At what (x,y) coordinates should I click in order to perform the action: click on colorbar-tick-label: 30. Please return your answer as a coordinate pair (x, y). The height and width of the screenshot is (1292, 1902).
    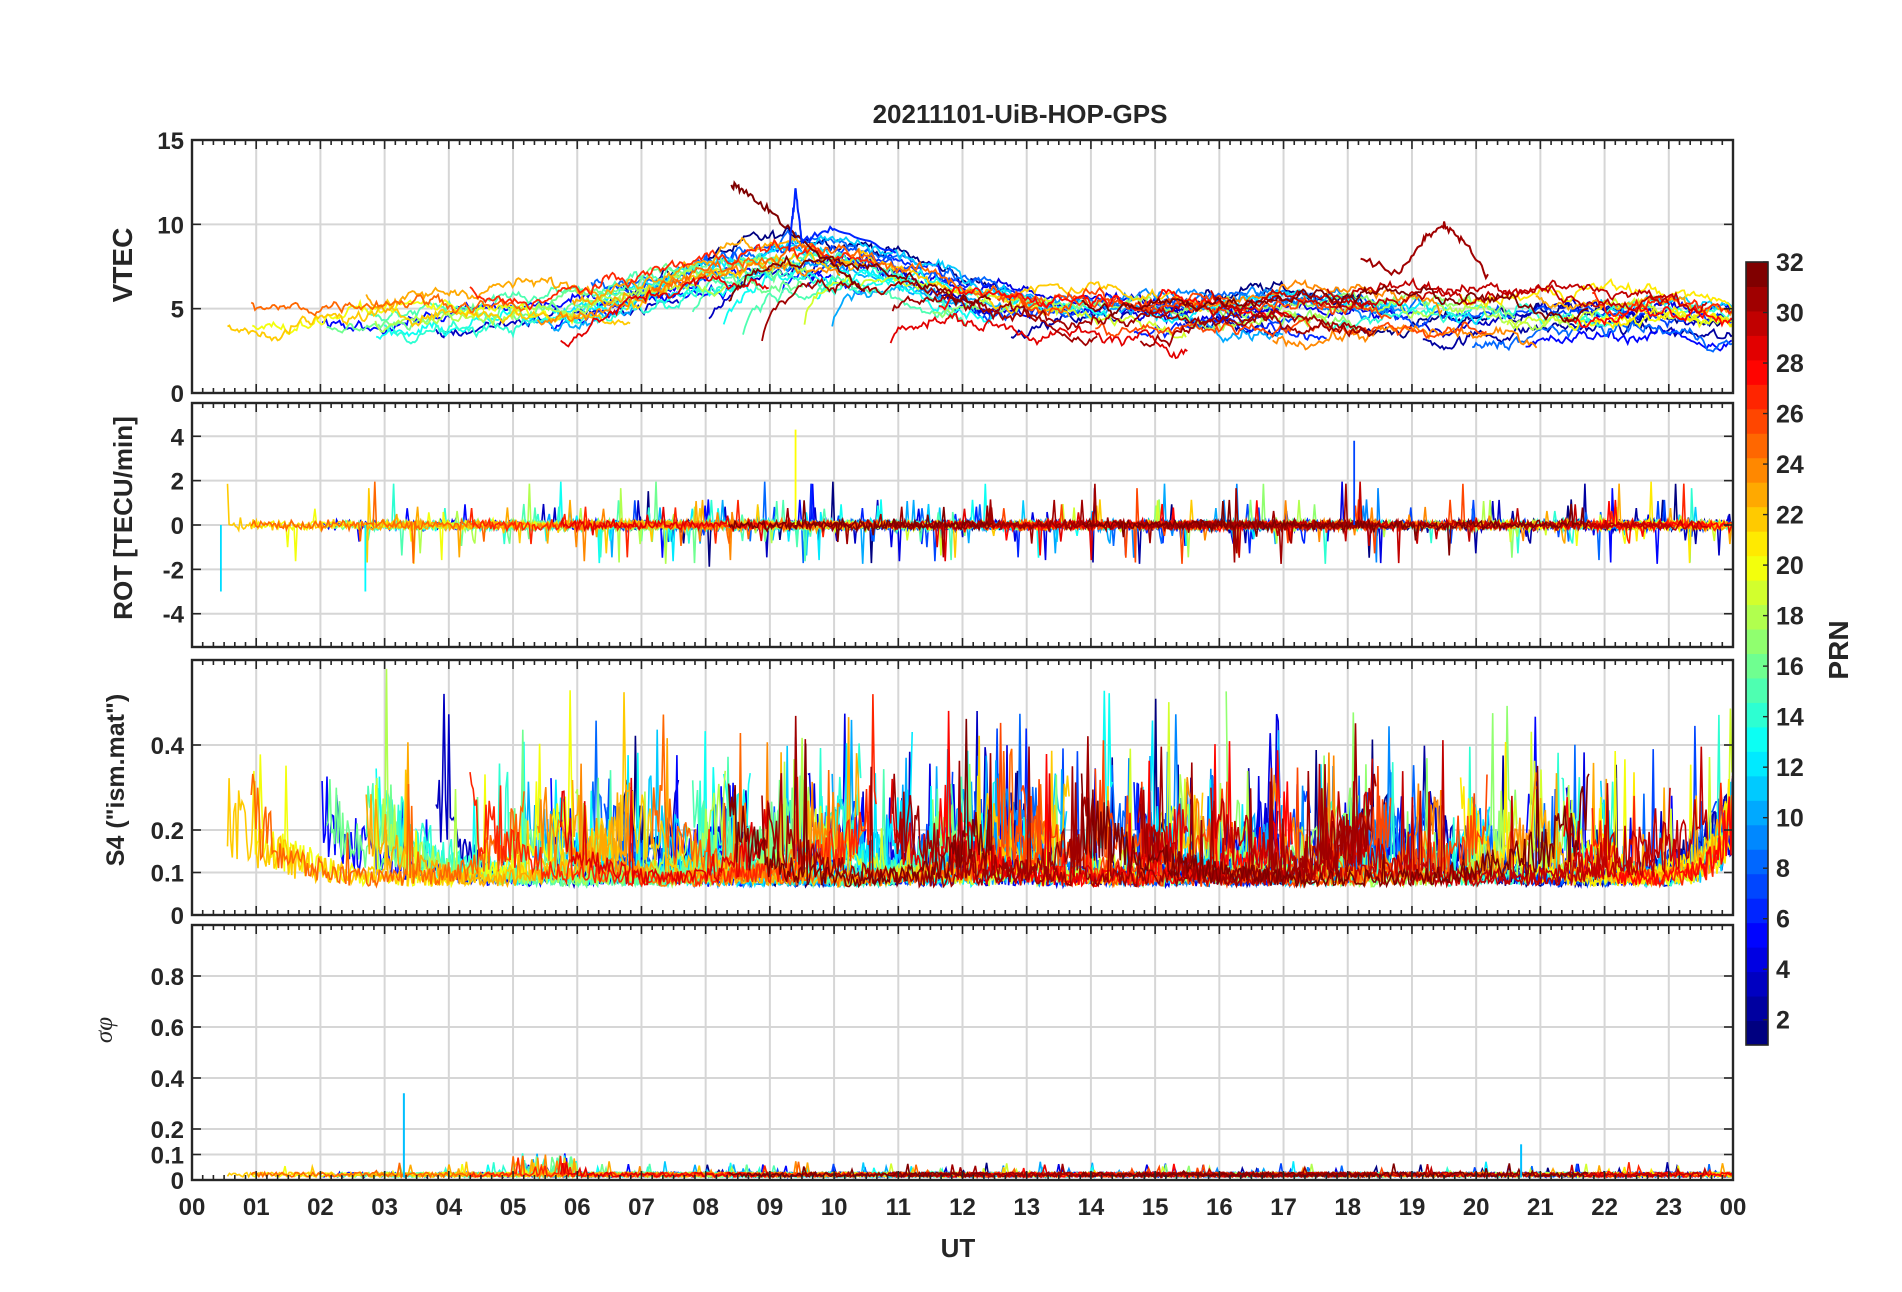
    Looking at the image, I should click on (1790, 314).